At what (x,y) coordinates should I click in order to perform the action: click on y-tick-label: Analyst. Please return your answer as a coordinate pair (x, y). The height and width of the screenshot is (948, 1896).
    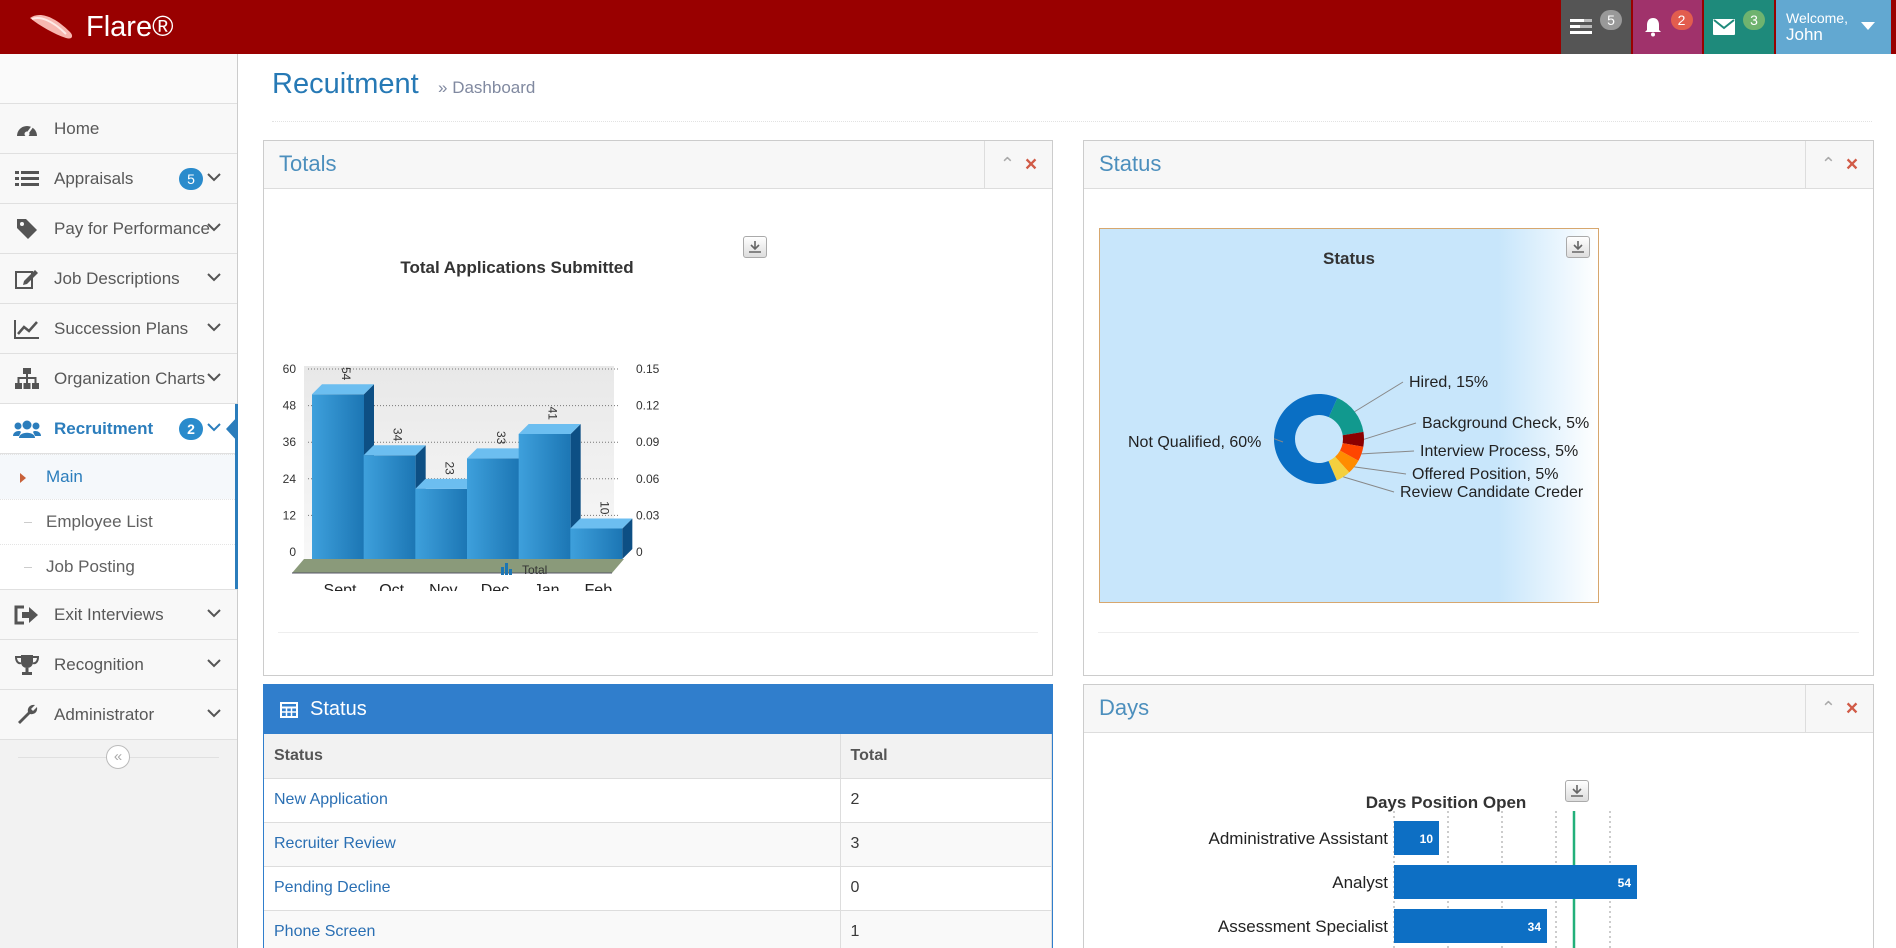
    Looking at the image, I should click on (1360, 882).